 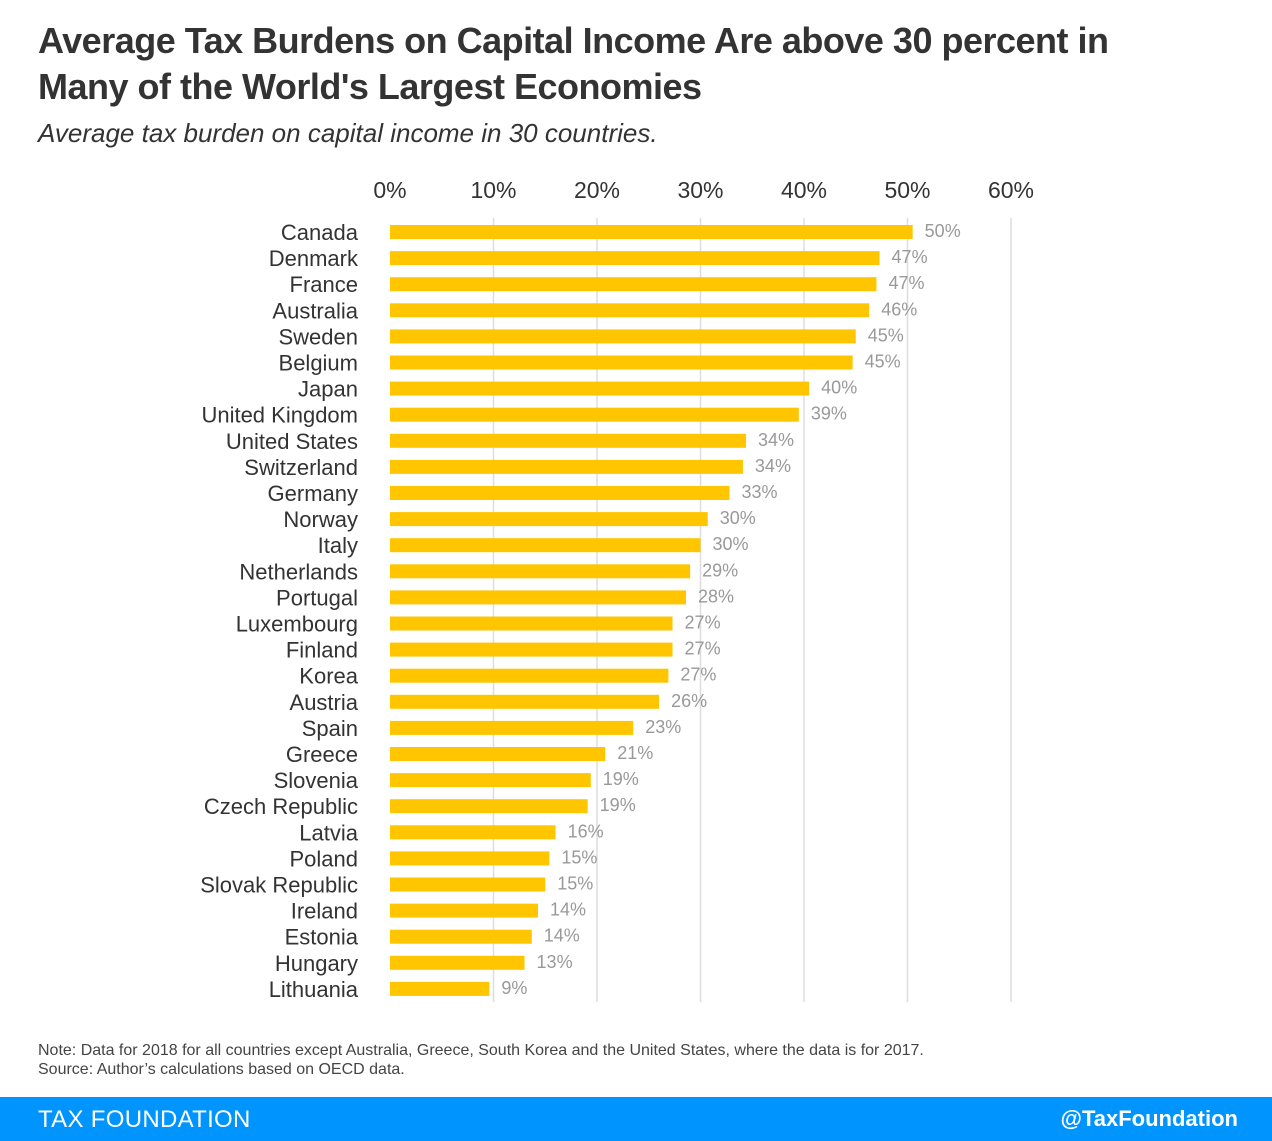 What do you see at coordinates (804, 190) in the screenshot?
I see `x-tick-label: 40%` at bounding box center [804, 190].